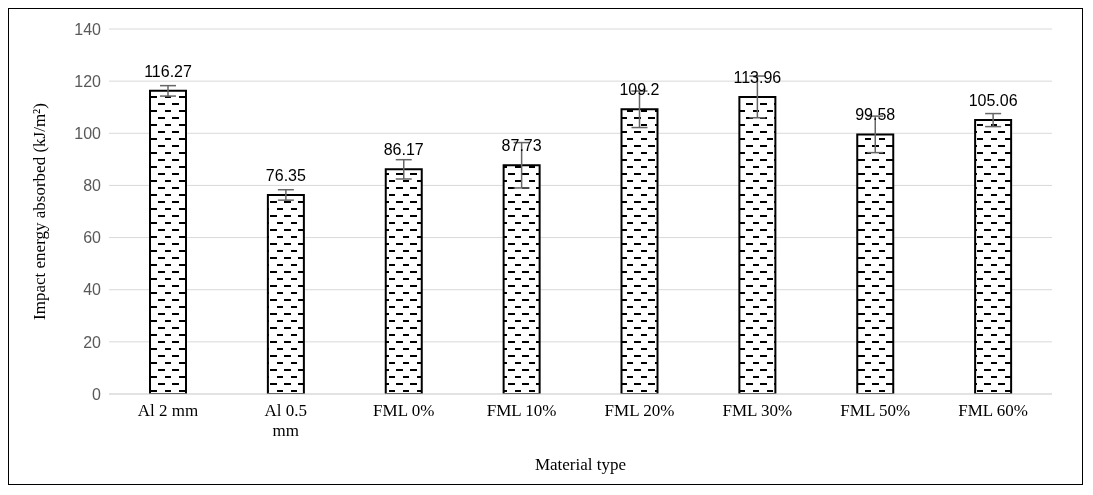 The image size is (1093, 495). What do you see at coordinates (168, 410) in the screenshot?
I see `x-tick-label: Al 2 mm` at bounding box center [168, 410].